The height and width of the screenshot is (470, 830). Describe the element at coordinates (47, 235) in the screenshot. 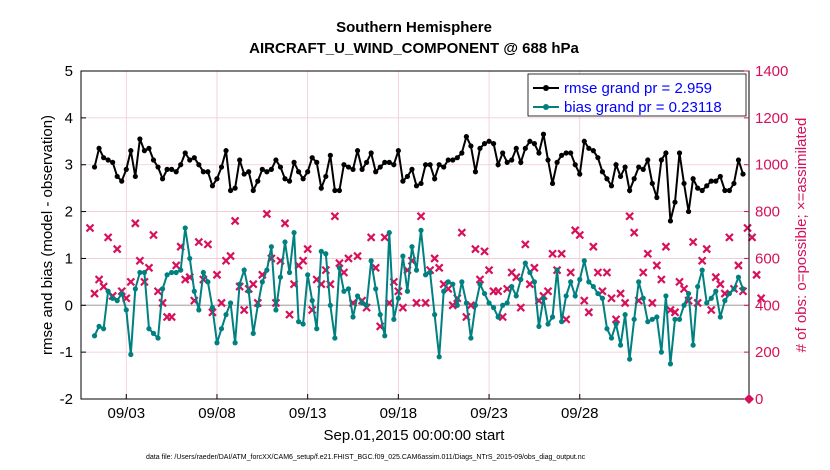

I see `left-axis-label: rmse and bias (model - observation)` at that location.